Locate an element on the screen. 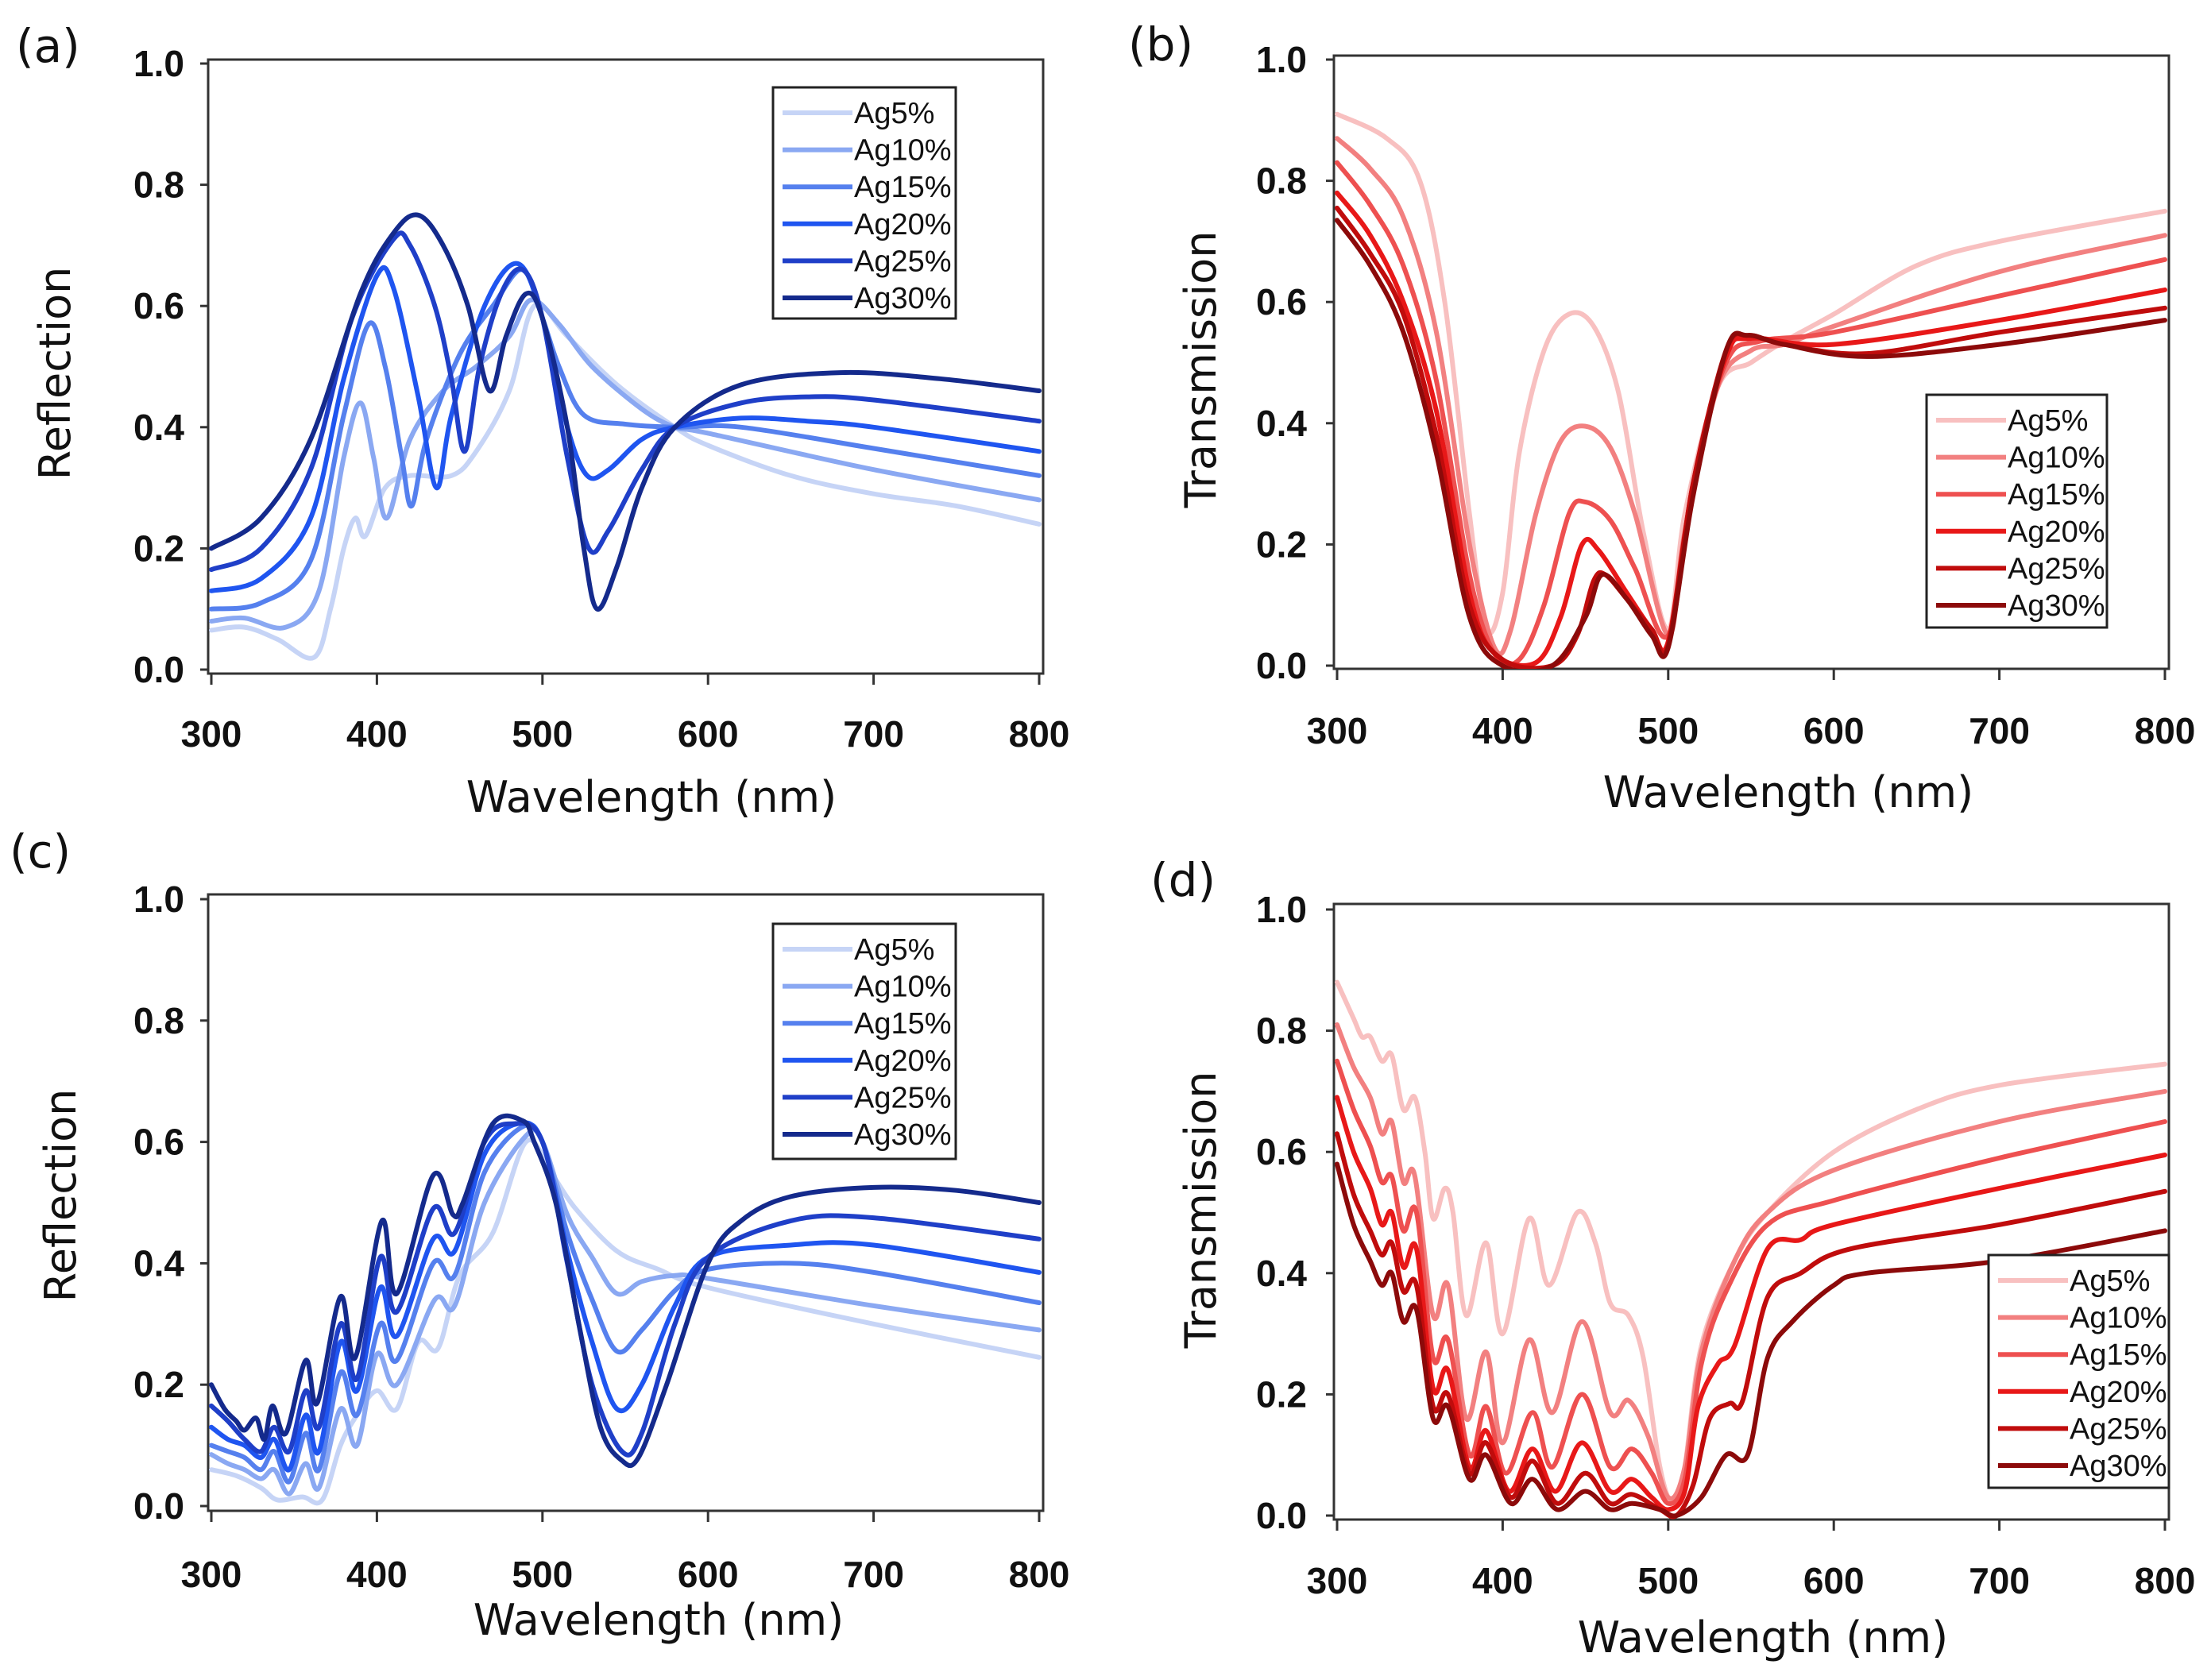  y-axis-title: Reflection is located at coordinates (55, 374).